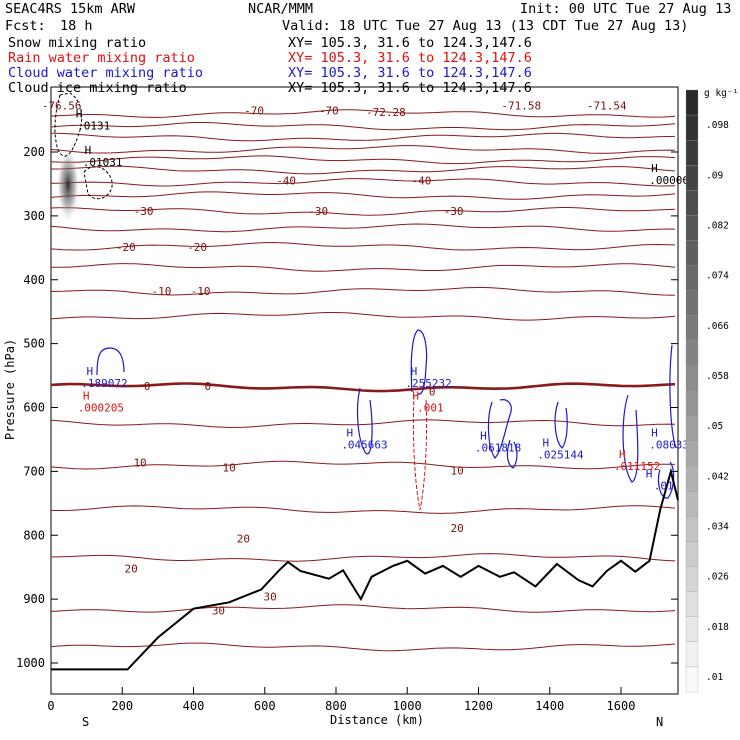  I want to click on maximum-value-label: .025144, so click(560, 455).